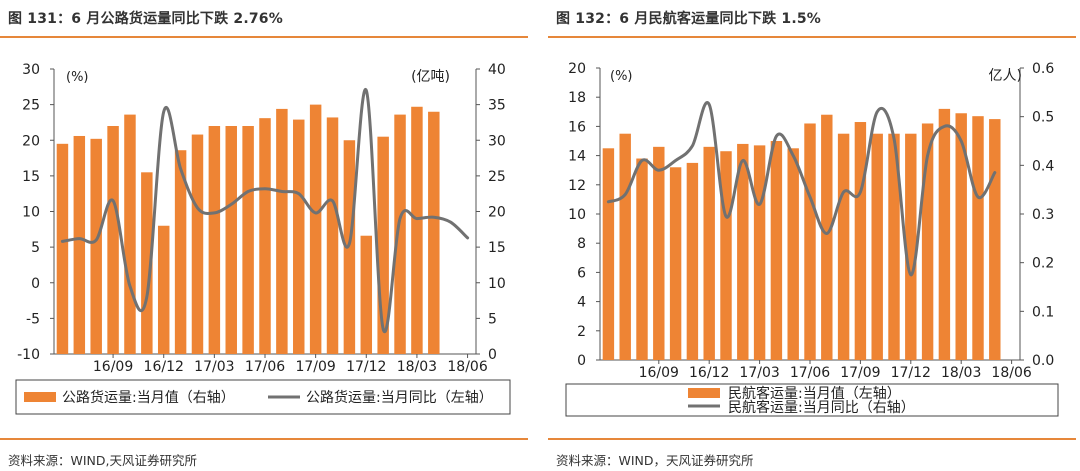  What do you see at coordinates (1043, 166) in the screenshot?
I see `right-tick-label: 0.4` at bounding box center [1043, 166].